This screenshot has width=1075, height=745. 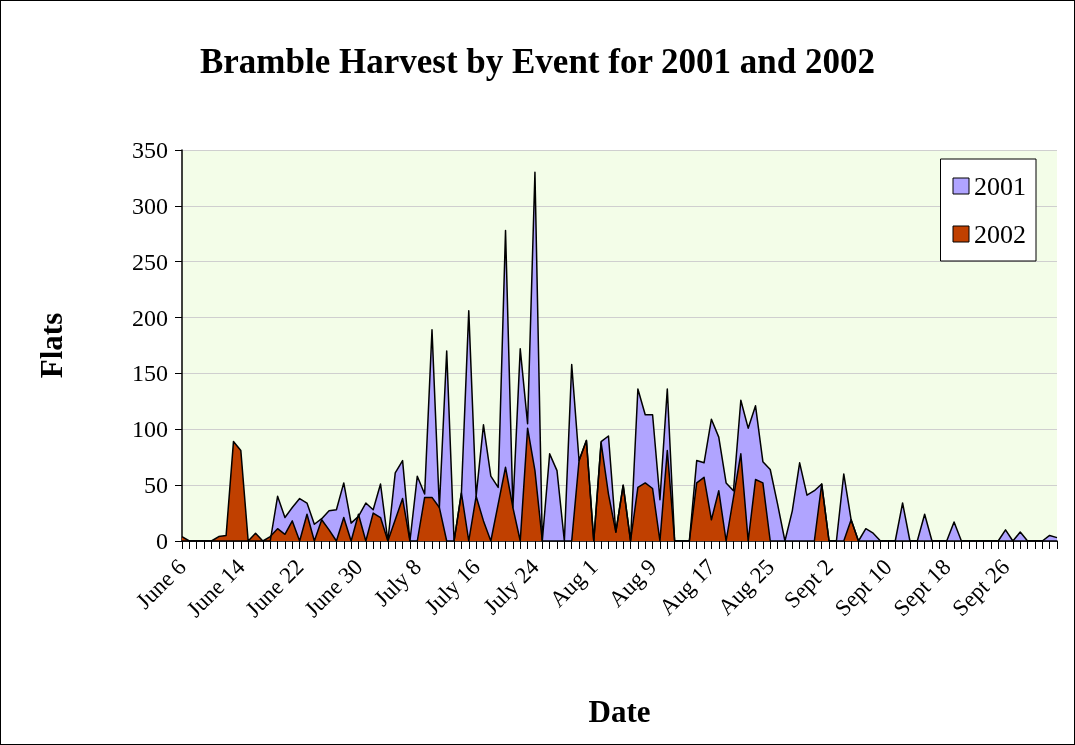 What do you see at coordinates (573, 583) in the screenshot?
I see `x-tick-label: Aug 1` at bounding box center [573, 583].